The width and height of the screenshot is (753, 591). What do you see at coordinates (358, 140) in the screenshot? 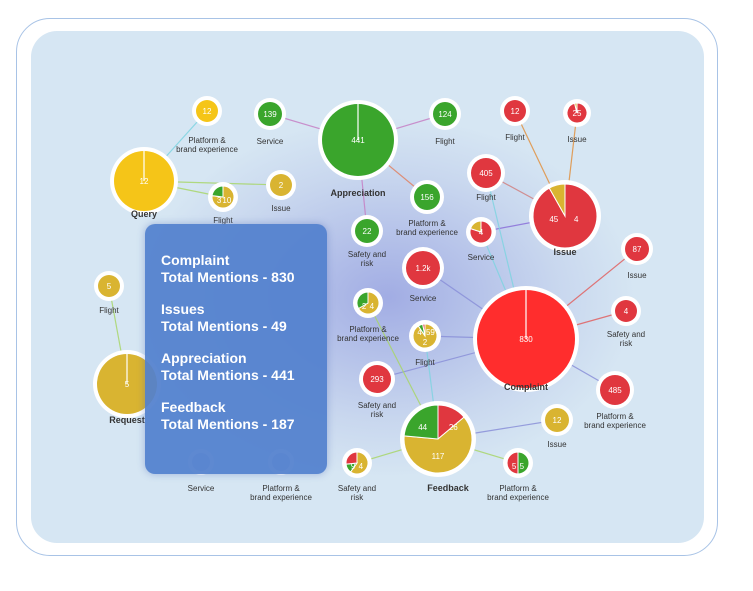
I see `node-value: 441` at bounding box center [358, 140].